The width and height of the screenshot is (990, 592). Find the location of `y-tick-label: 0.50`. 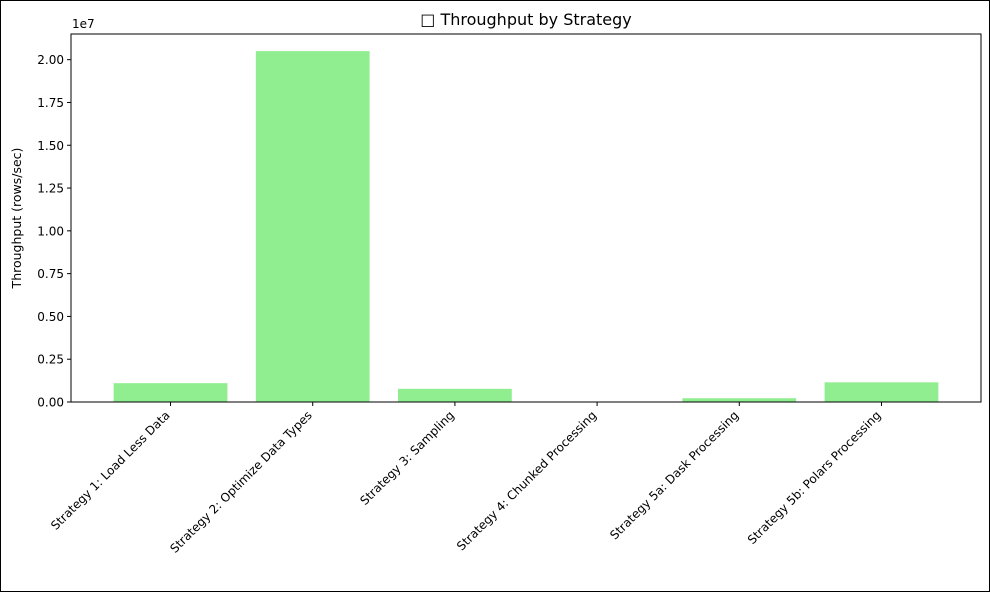

y-tick-label: 0.50 is located at coordinates (50, 317).